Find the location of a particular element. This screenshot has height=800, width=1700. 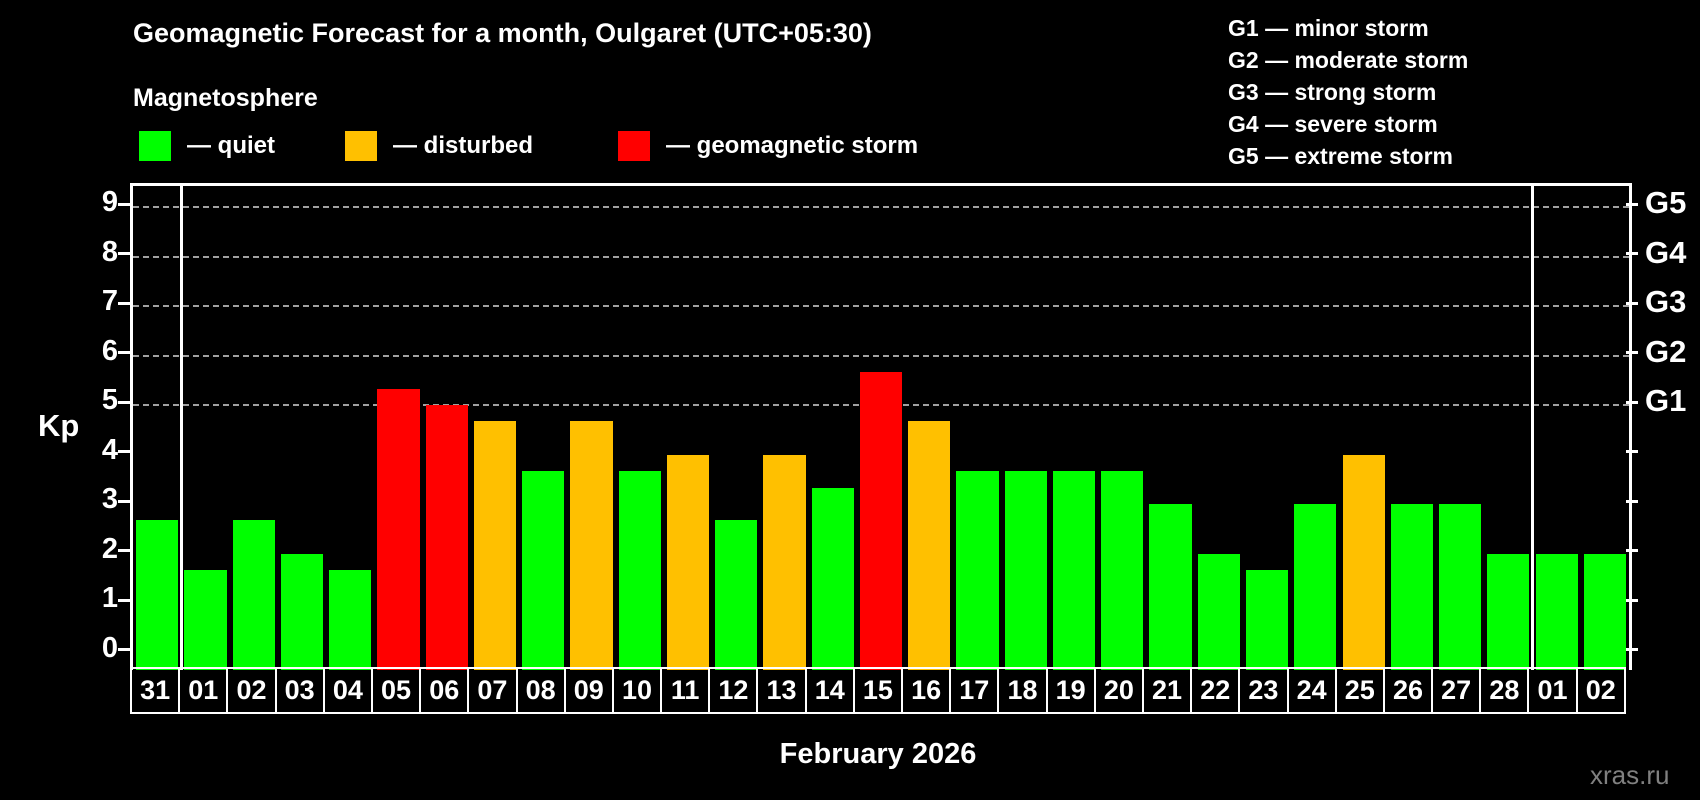

grid-line-kp6 is located at coordinates (881, 355).